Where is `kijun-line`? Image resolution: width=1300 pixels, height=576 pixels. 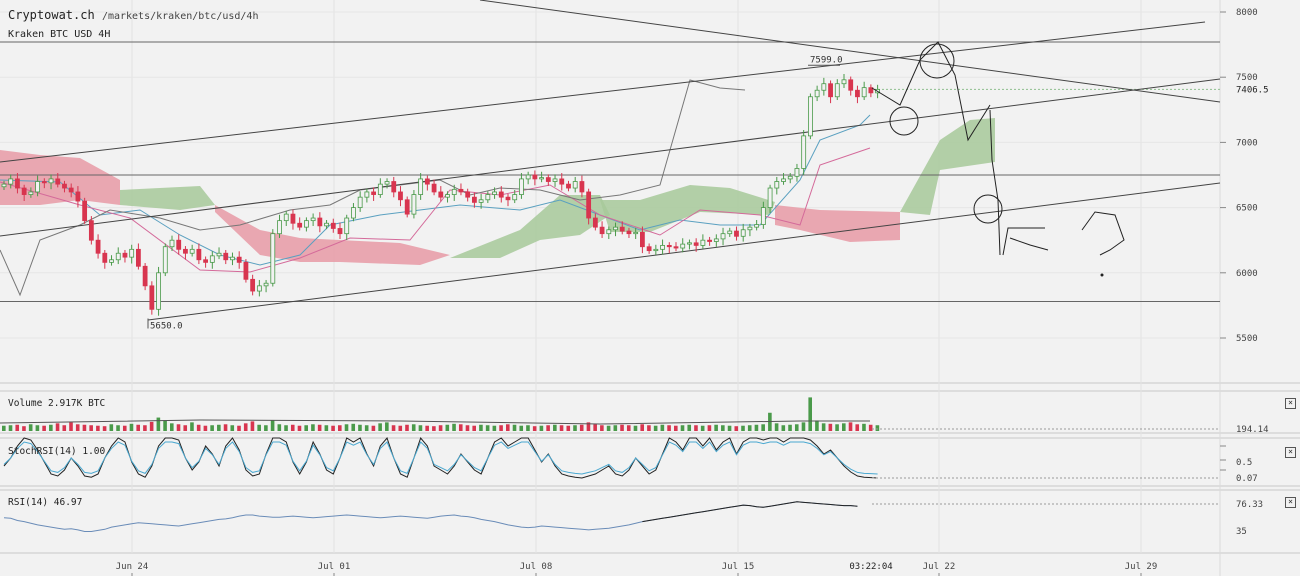 kijun-line is located at coordinates (435, 210).